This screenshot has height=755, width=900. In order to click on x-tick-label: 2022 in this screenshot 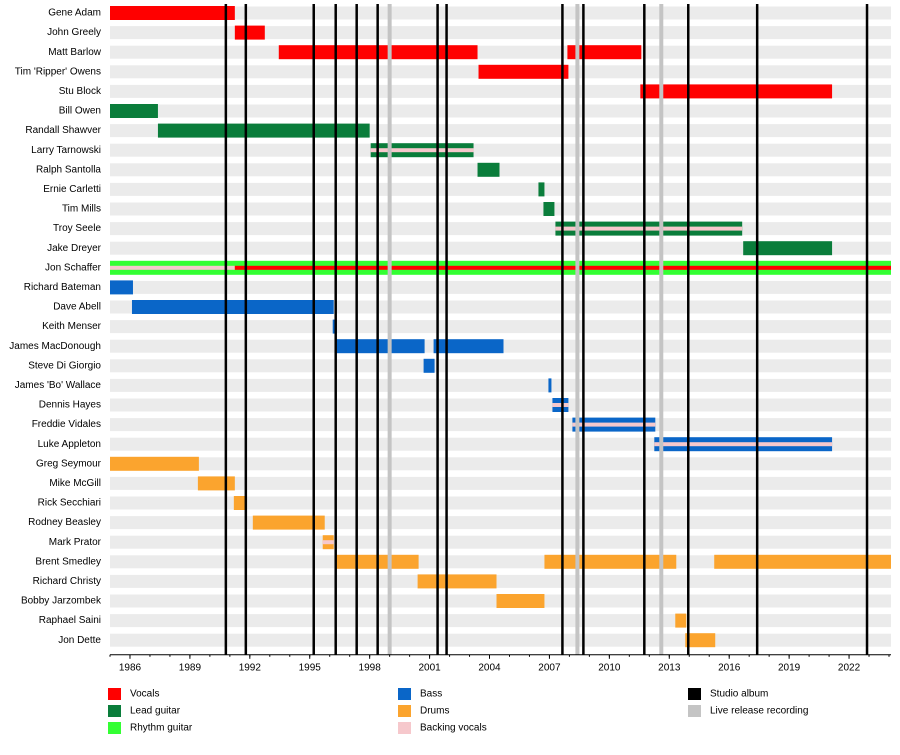, I will do `click(849, 667)`.